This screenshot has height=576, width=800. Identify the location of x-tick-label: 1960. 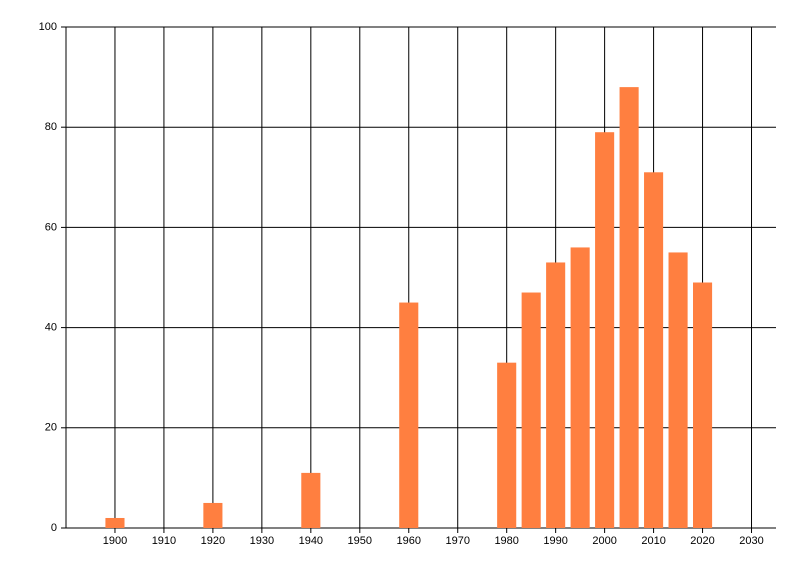
(409, 541).